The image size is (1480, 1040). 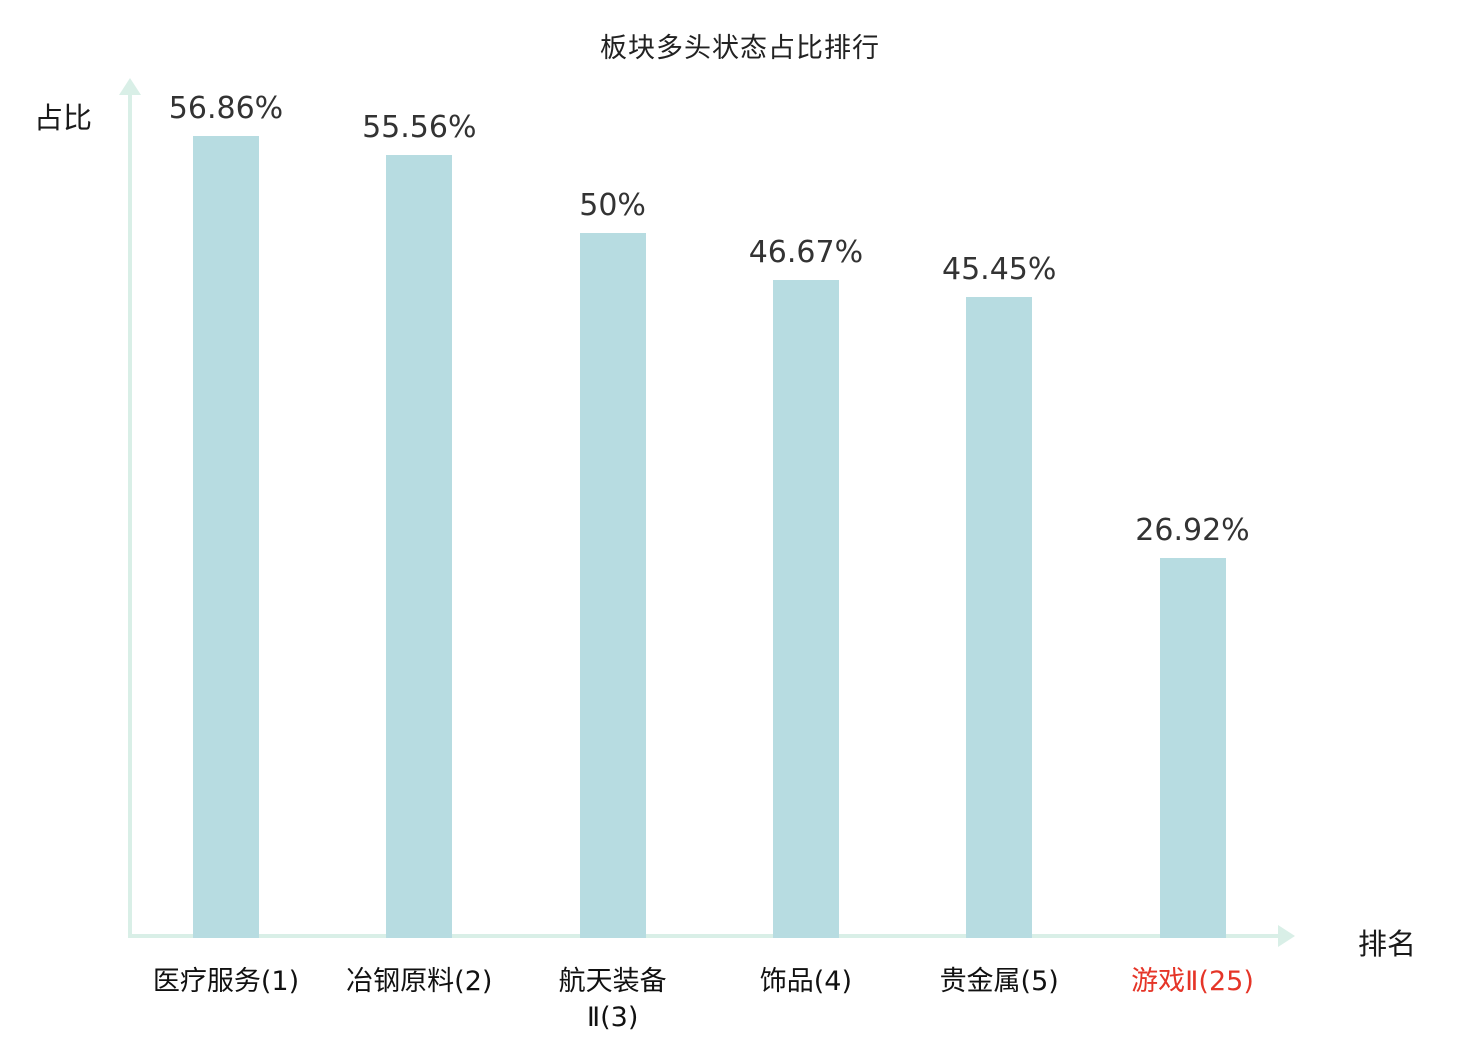 What do you see at coordinates (704, 936) in the screenshot?
I see `x-axis` at bounding box center [704, 936].